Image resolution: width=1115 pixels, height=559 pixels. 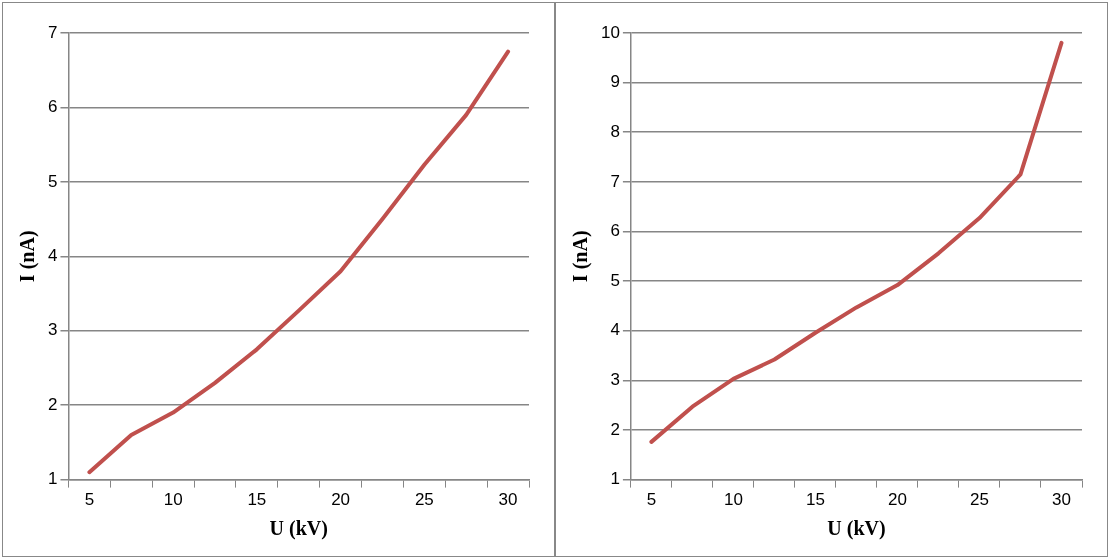 What do you see at coordinates (615, 131) in the screenshot?
I see `y-tick-label: 8` at bounding box center [615, 131].